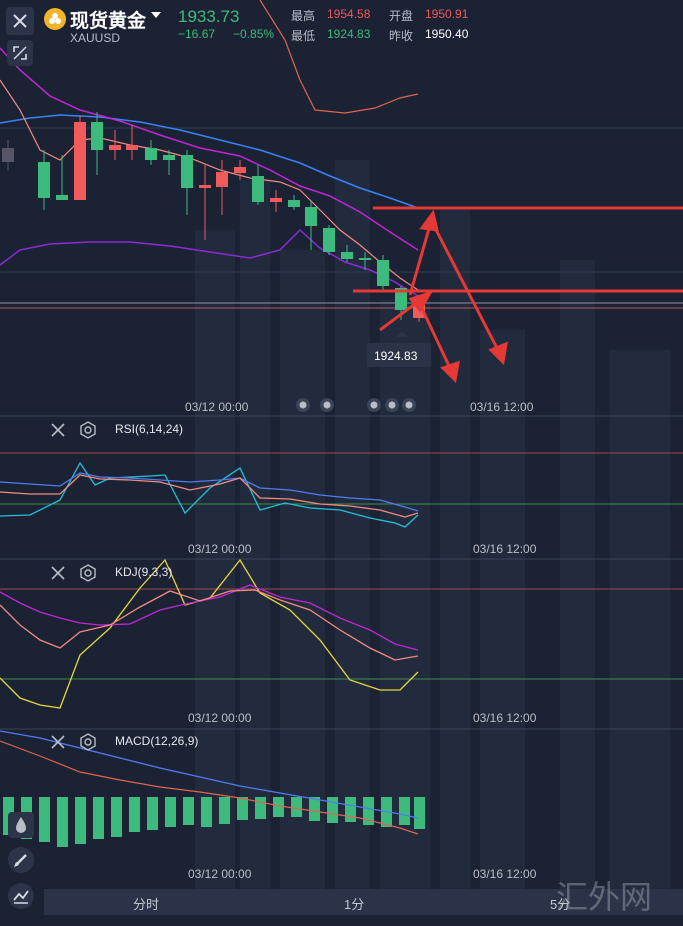 This screenshot has height=926, width=683. I want to click on macd-close-icon, so click(58, 742).